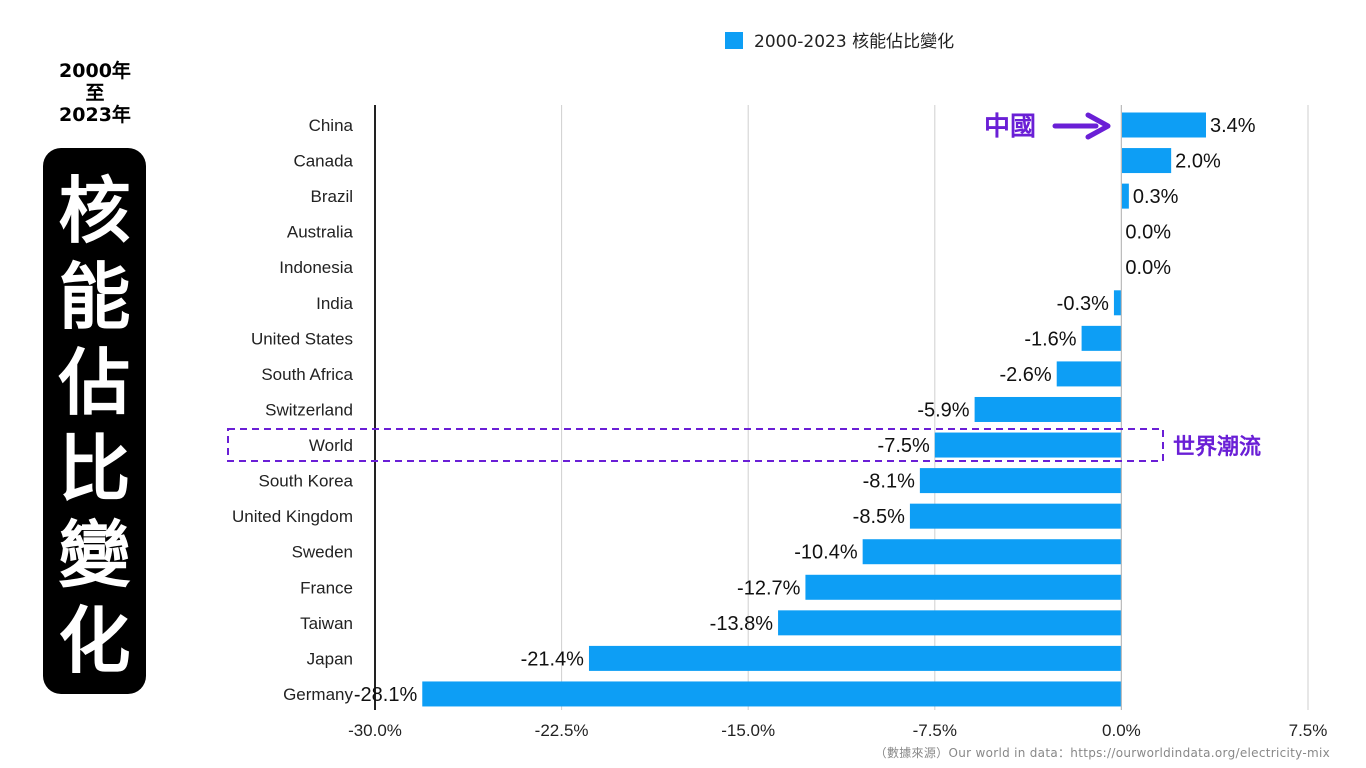 This screenshot has width=1366, height=768. I want to click on category-label: World, so click(331, 445).